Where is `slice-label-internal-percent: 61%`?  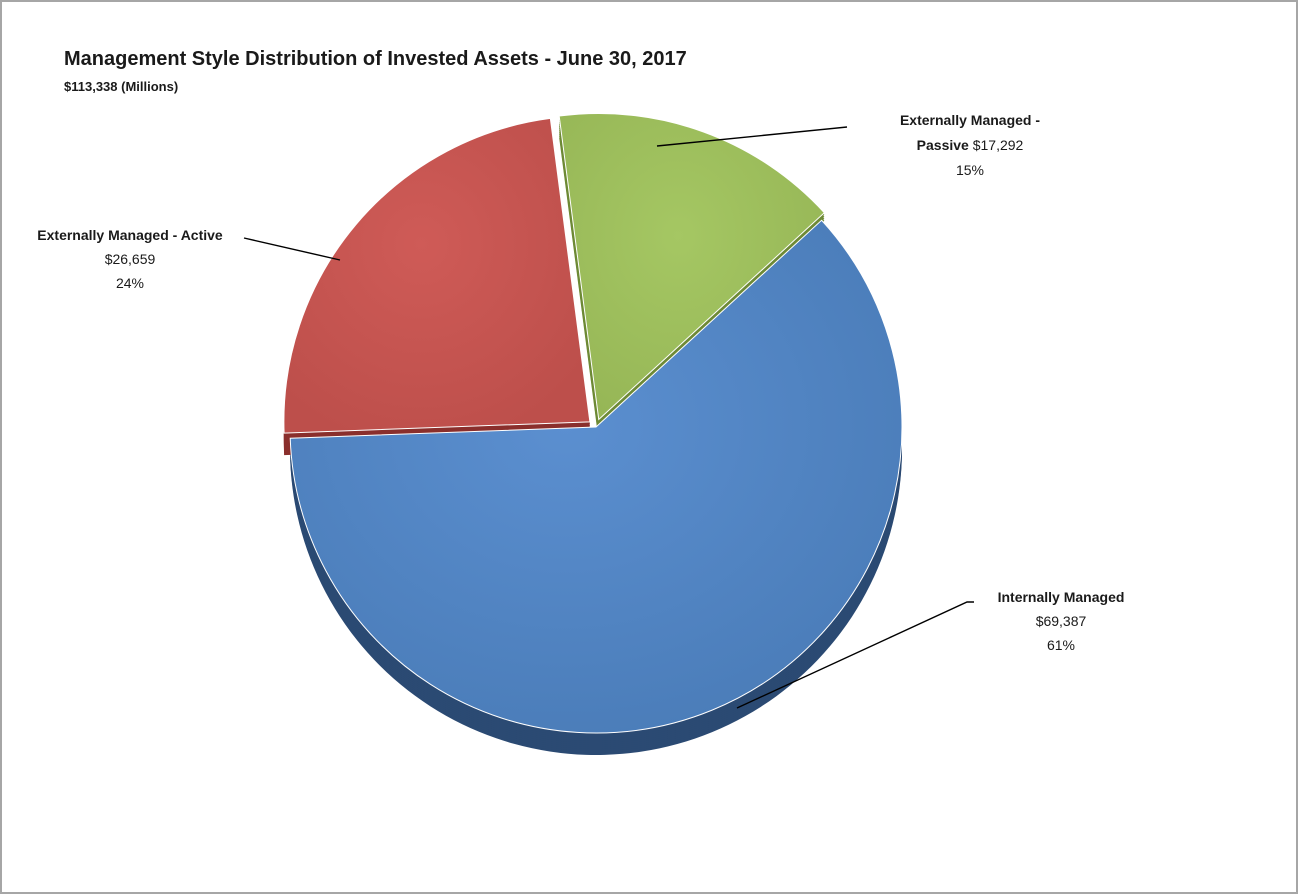
slice-label-internal-percent: 61% is located at coordinates (1061, 645).